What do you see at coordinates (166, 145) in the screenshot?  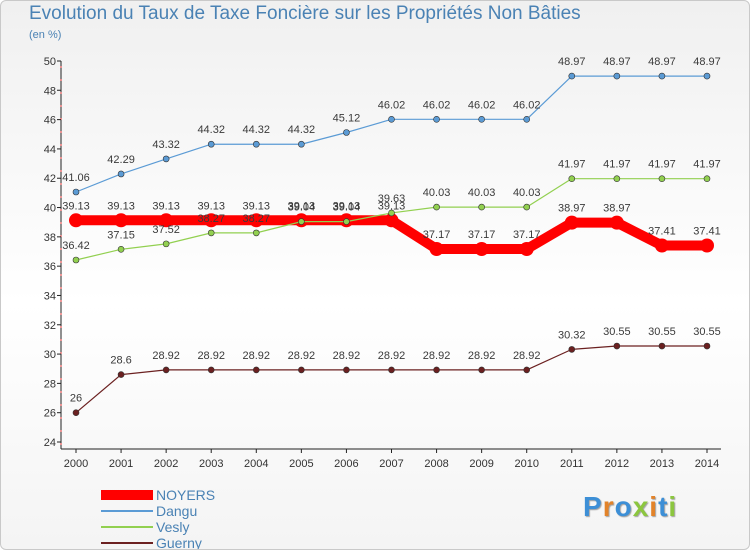 I see `dangu-data-label: 43.32` at bounding box center [166, 145].